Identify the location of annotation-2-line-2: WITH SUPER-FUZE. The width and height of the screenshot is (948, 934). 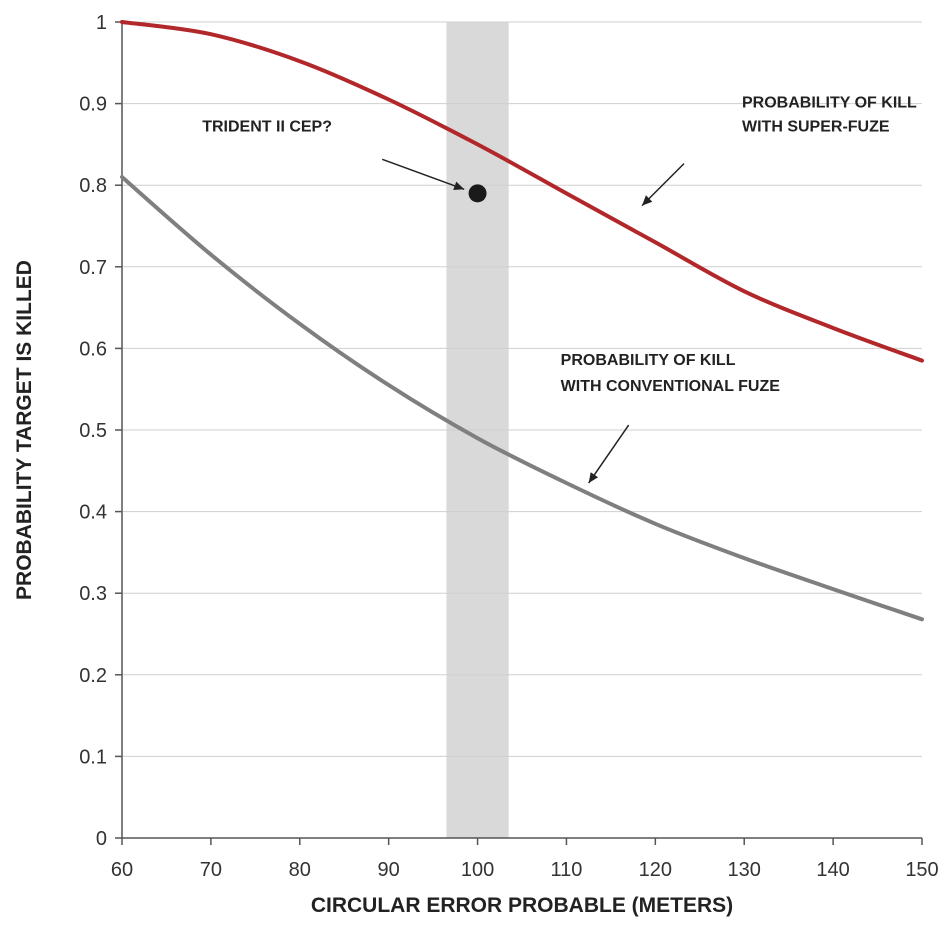
(816, 127).